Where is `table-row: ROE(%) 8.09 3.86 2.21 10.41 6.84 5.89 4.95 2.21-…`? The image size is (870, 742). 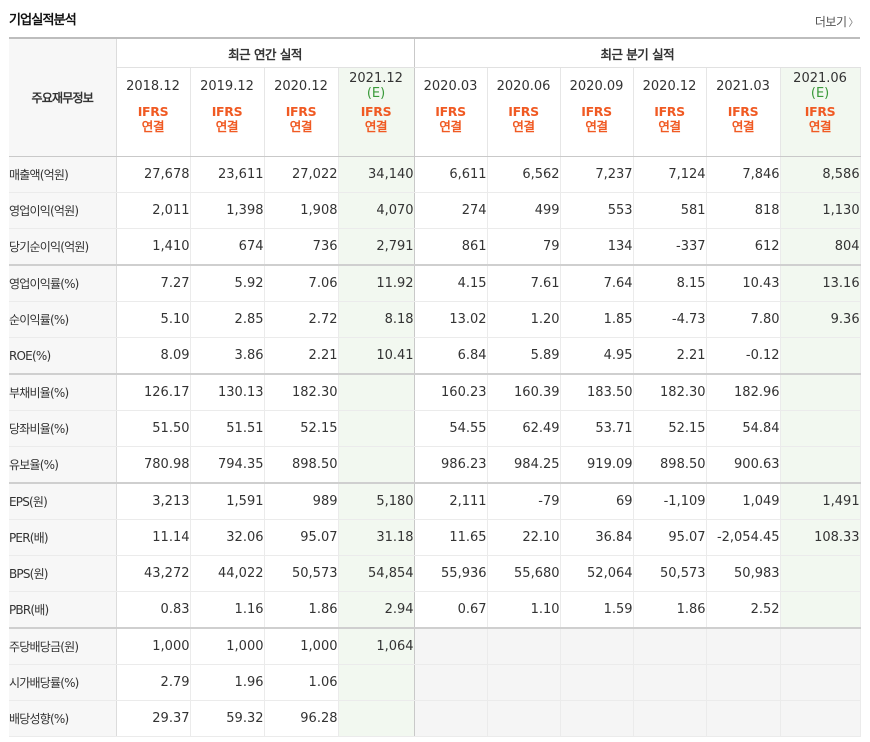 table-row: ROE(%) 8.09 3.86 2.21 10.41 6.84 5.89 4.95 2.21-… is located at coordinates (435, 356).